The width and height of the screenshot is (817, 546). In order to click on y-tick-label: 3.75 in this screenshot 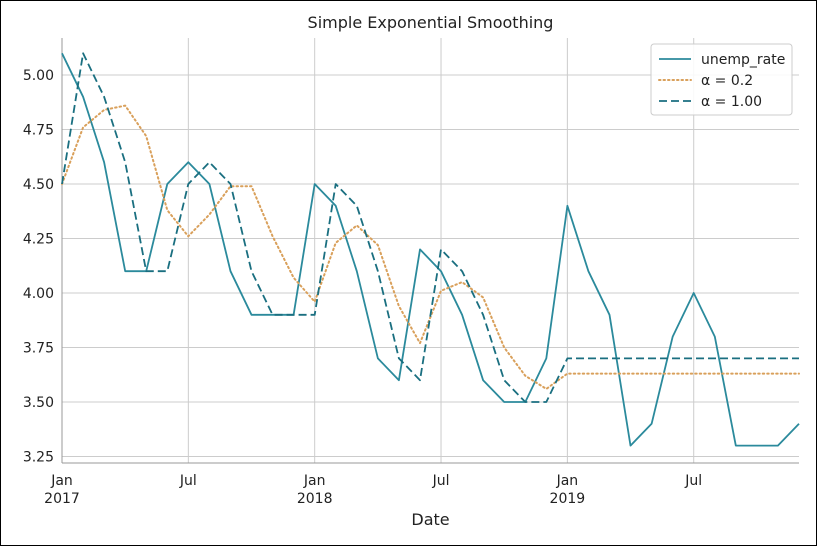, I will do `click(38, 348)`.